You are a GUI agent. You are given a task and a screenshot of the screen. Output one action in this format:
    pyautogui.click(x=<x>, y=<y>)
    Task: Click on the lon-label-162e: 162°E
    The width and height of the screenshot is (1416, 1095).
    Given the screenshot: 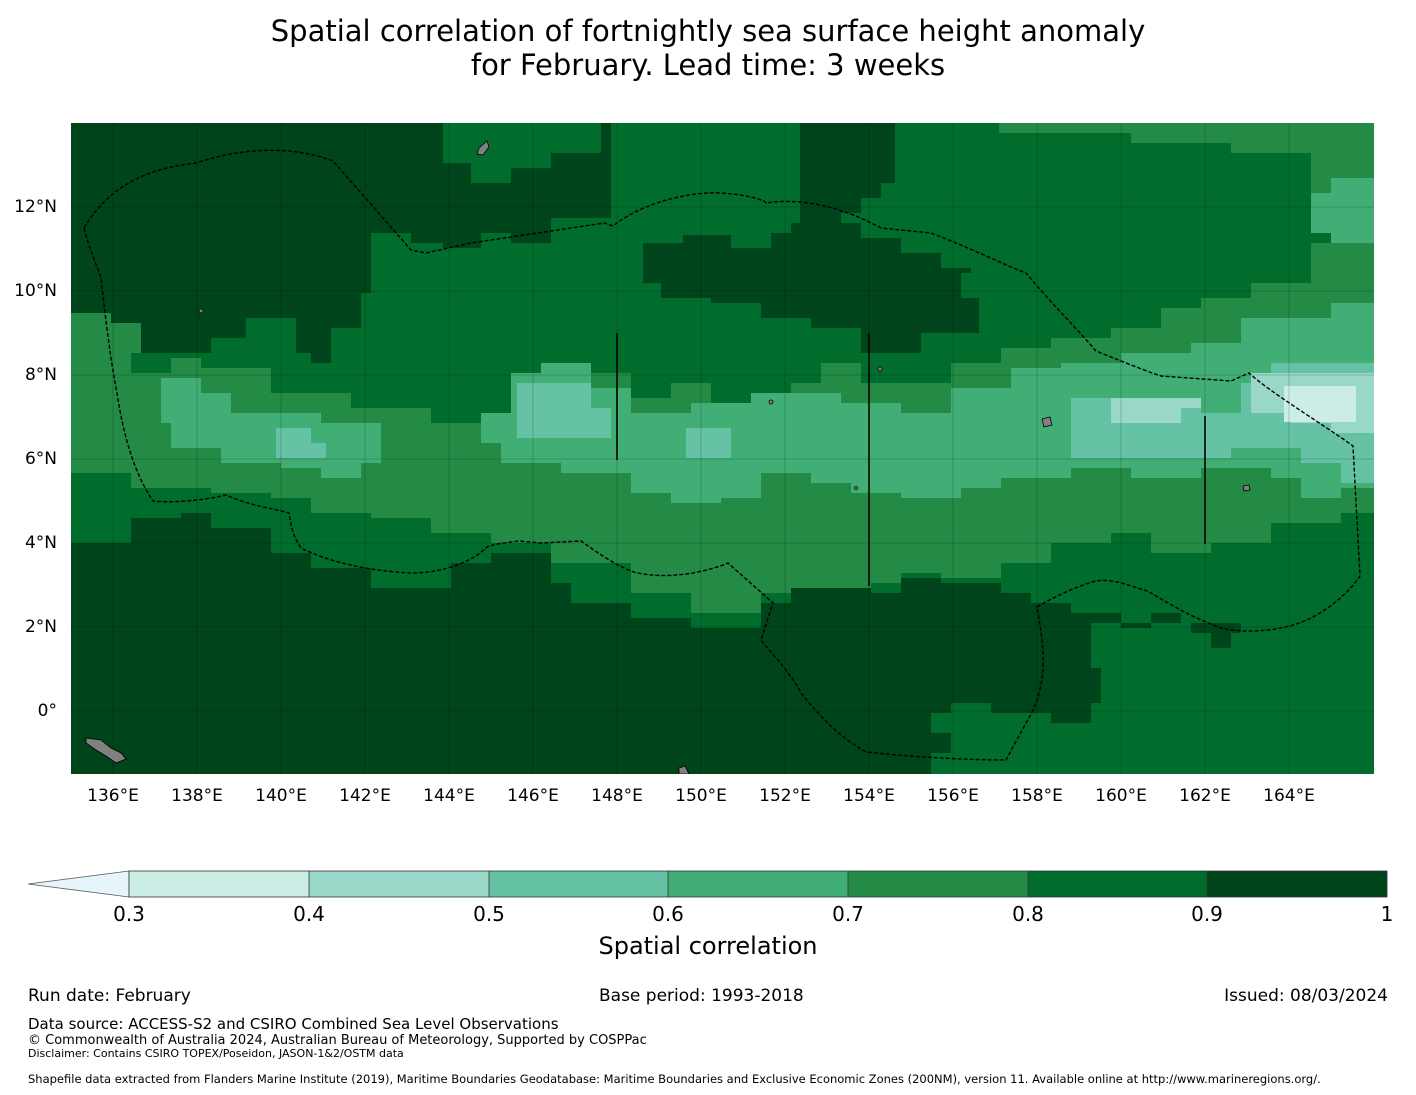 What is the action you would take?
    pyautogui.click(x=1205, y=796)
    